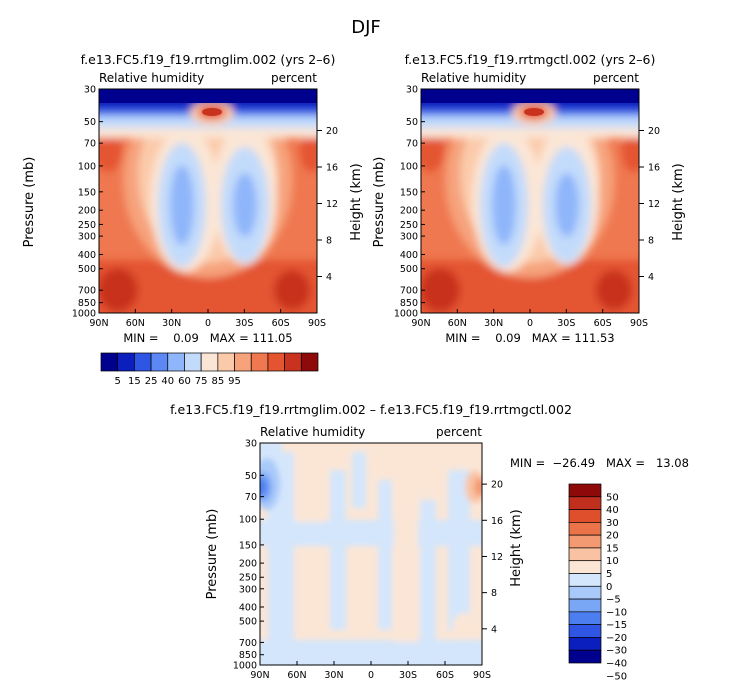  What do you see at coordinates (616, 78) in the screenshot?
I see `panel-2-subtitle-right: percent` at bounding box center [616, 78].